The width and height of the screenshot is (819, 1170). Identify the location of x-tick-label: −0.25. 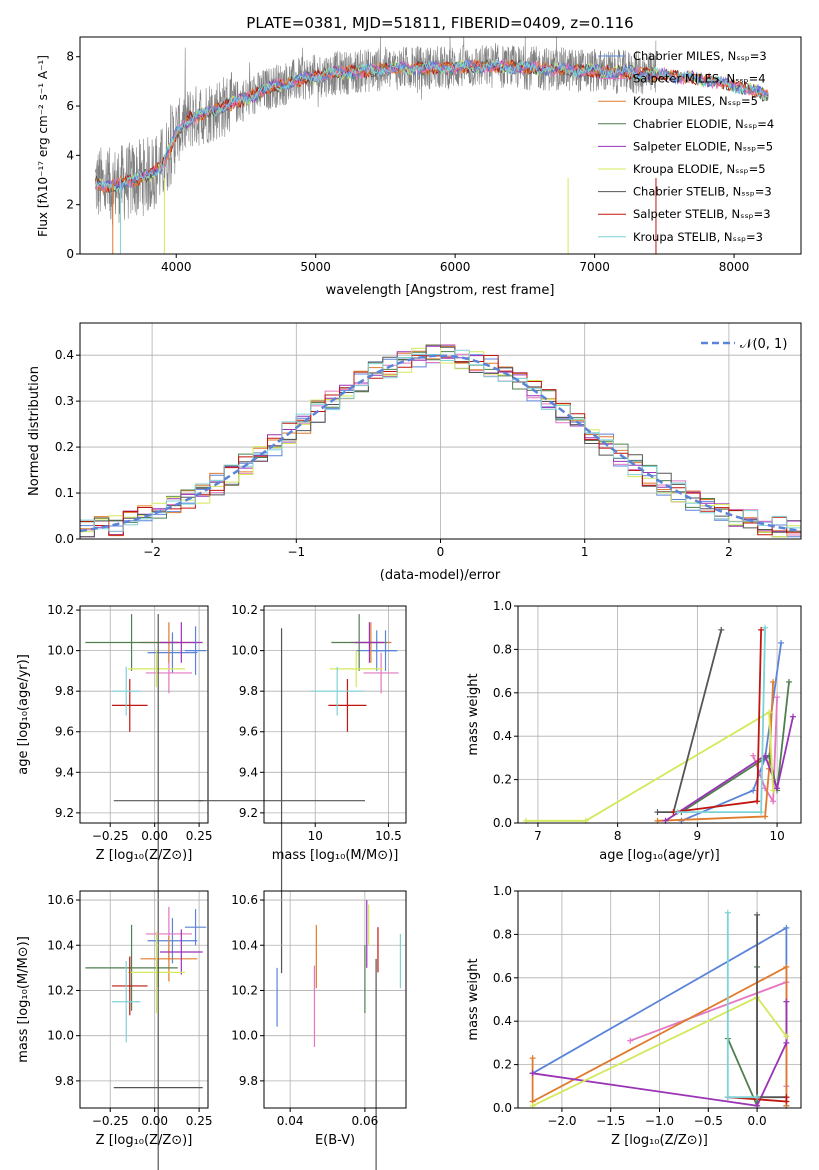
(110, 836).